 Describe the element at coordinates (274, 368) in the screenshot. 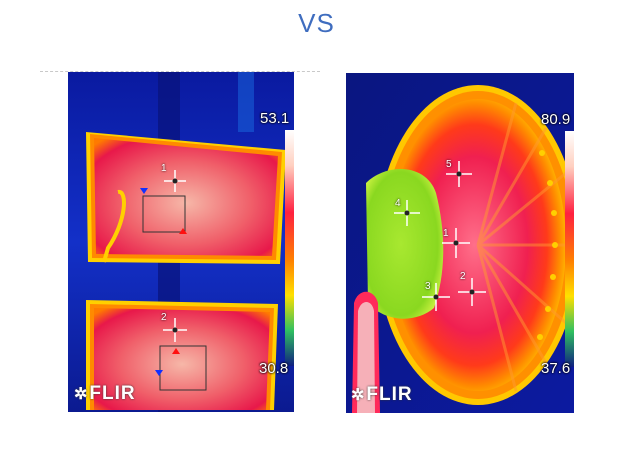

I see `scale-min-label: 30.8` at that location.